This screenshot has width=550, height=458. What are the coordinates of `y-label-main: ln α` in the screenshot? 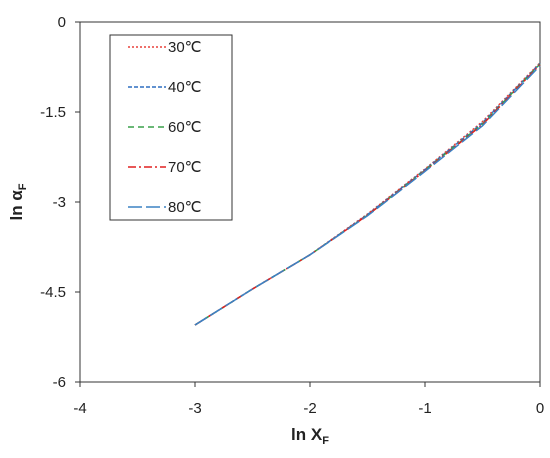 It's located at (16, 205).